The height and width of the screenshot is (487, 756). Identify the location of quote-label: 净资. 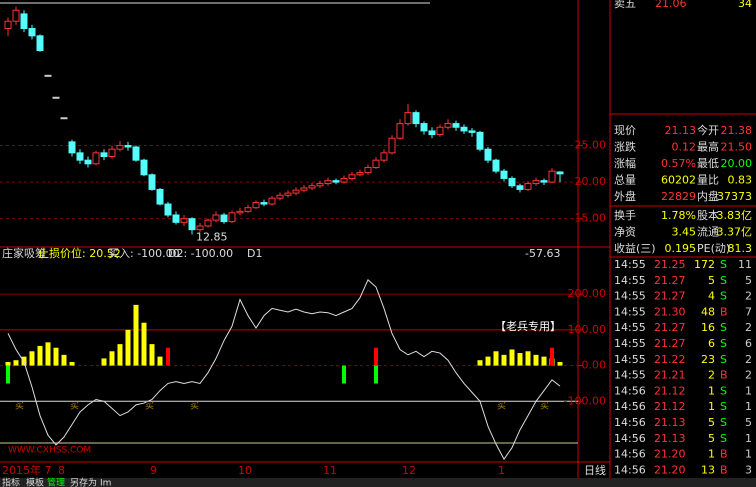
(625, 232).